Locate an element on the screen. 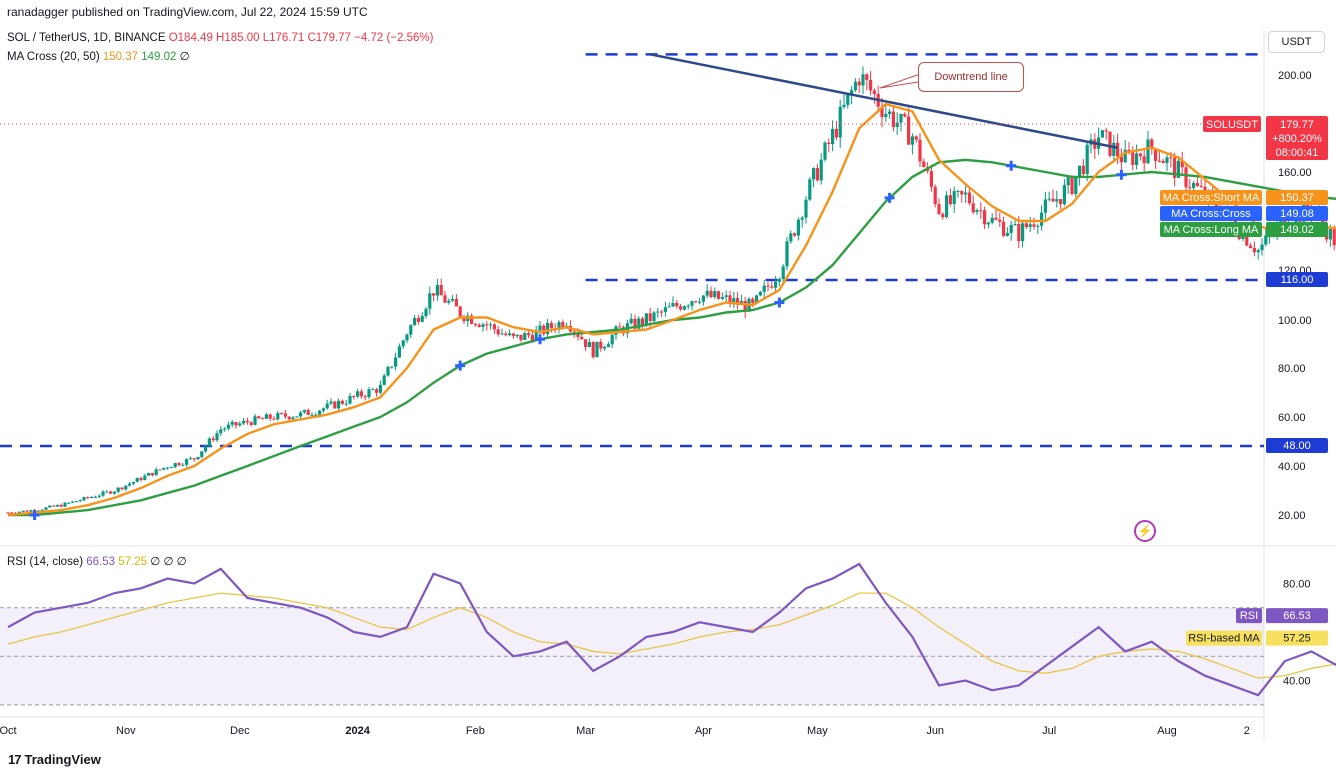  ma-label-1: MA Cross:Cross is located at coordinates (1211, 214).